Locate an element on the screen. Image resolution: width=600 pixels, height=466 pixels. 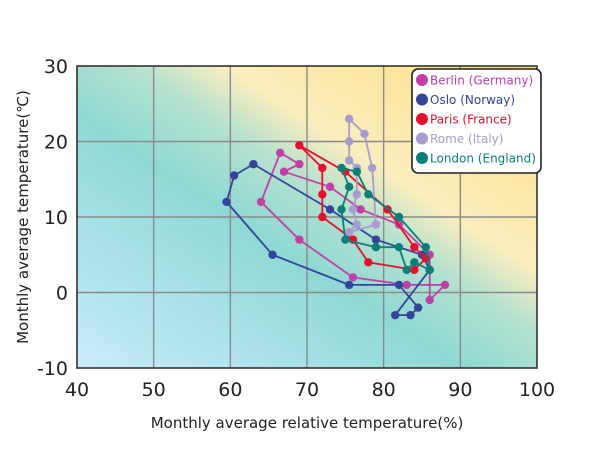
legend-label: London (England) is located at coordinates (483, 159).